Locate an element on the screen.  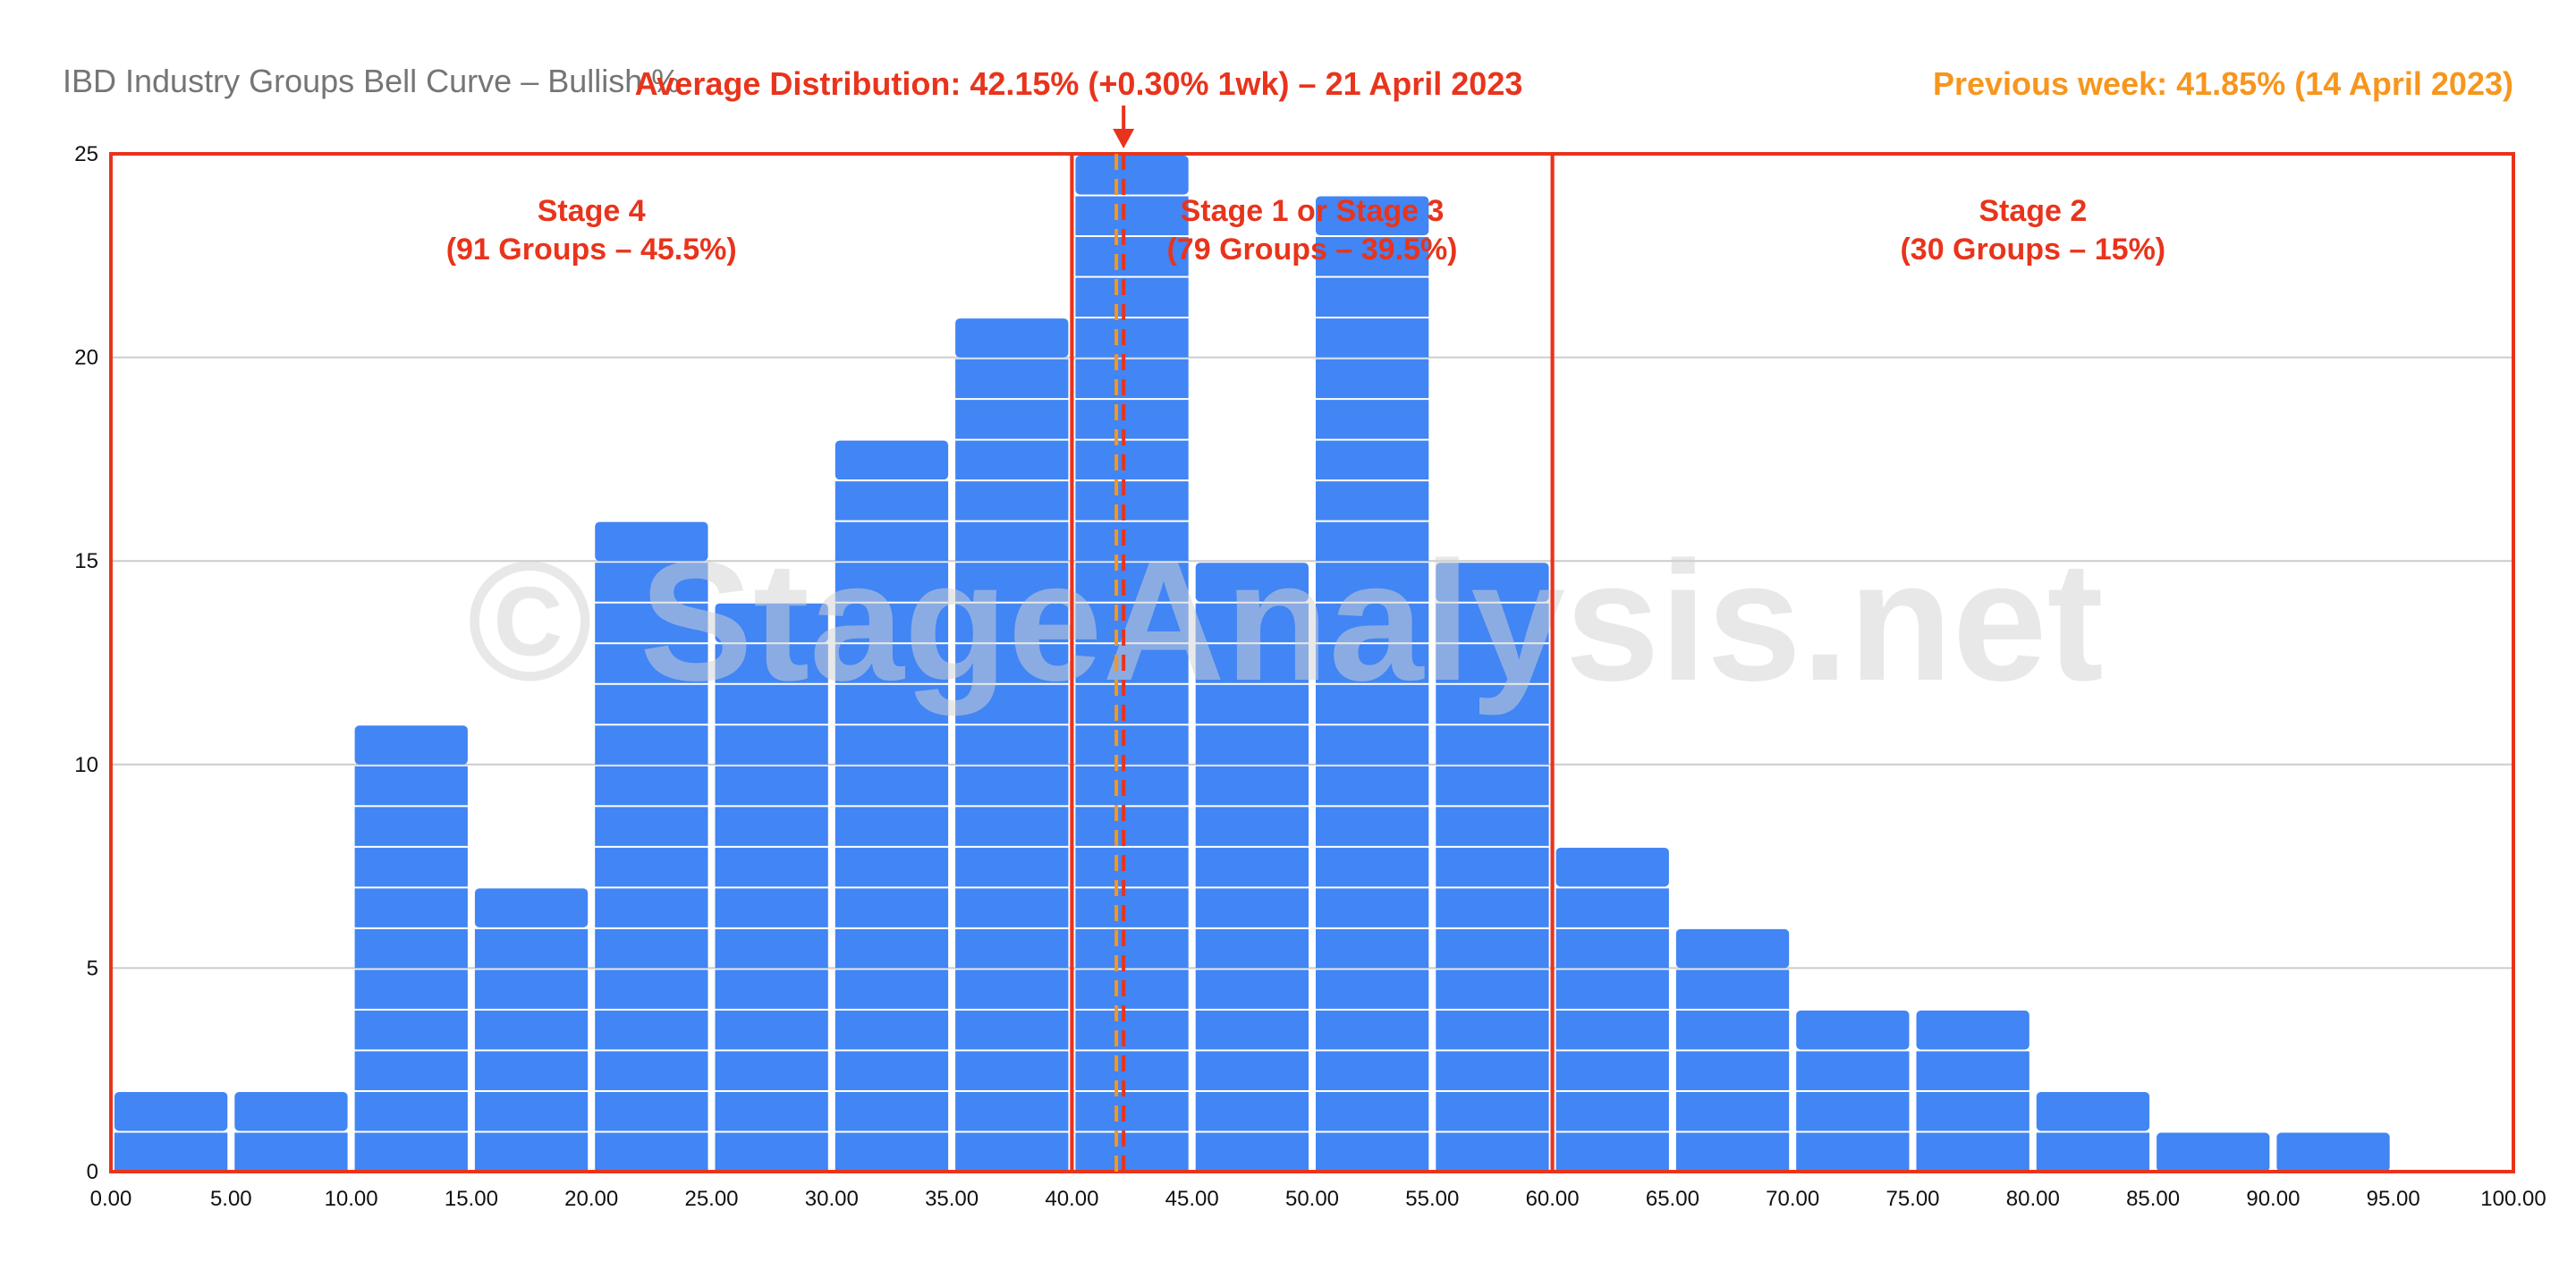
y-tick-label: 0 is located at coordinates (92, 1172).